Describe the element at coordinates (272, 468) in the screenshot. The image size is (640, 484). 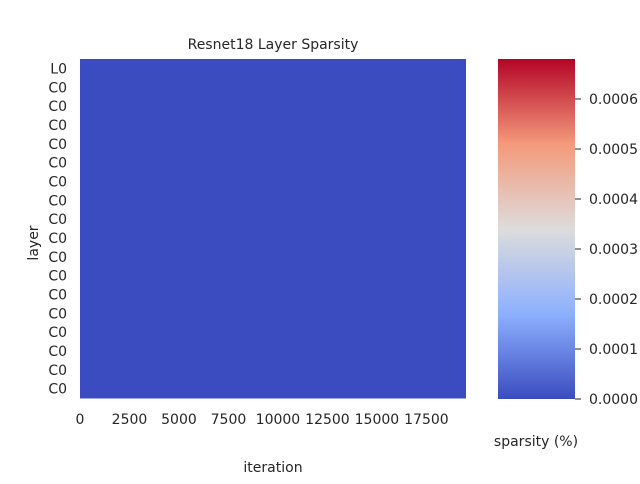
I see `x-axis-label: iteration` at that location.